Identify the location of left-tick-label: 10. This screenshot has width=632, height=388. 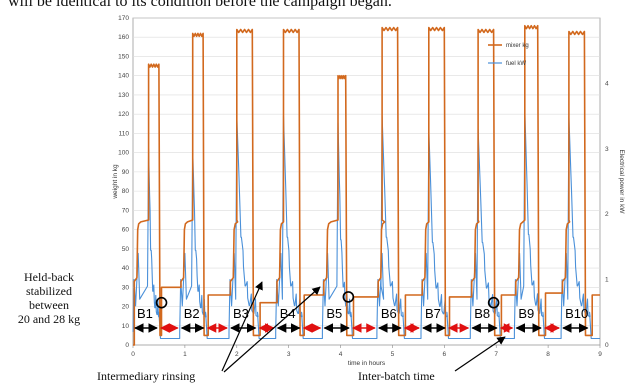
(126, 326).